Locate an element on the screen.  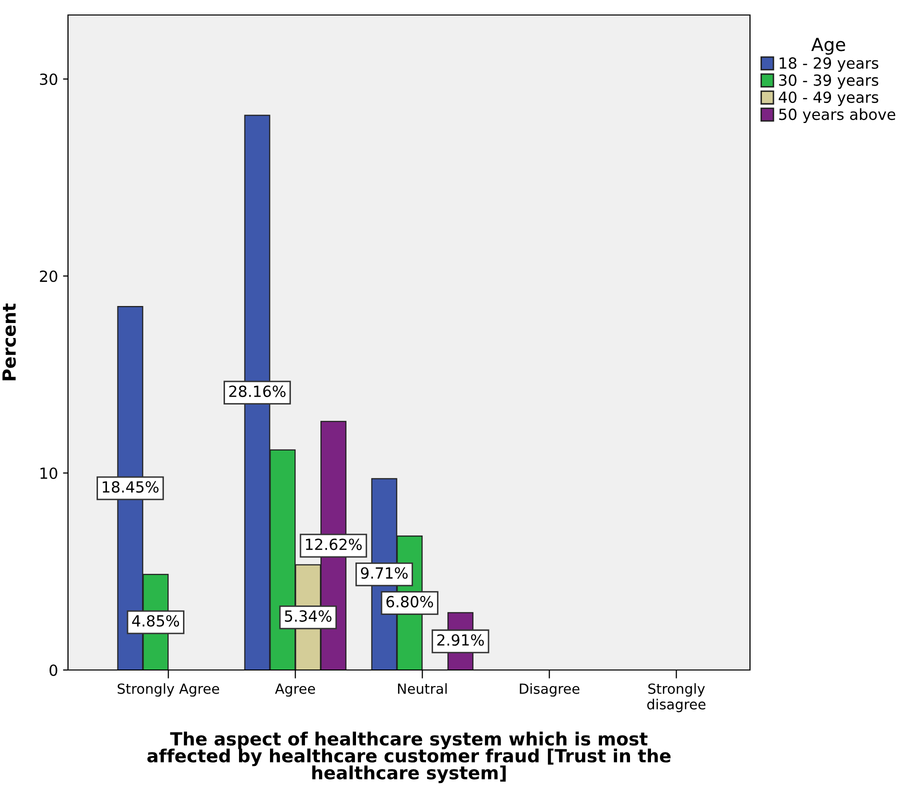
x-tick-label: Neutral is located at coordinates (422, 688).